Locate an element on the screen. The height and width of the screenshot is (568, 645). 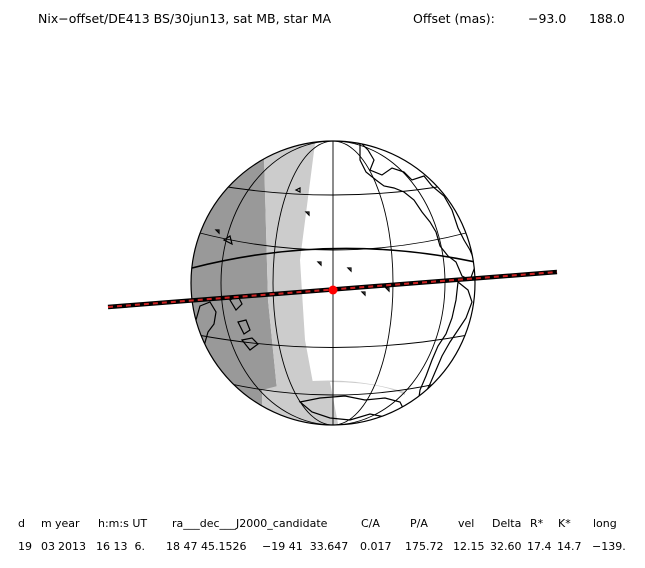
value-ca: 0.017 is located at coordinates (376, 546).